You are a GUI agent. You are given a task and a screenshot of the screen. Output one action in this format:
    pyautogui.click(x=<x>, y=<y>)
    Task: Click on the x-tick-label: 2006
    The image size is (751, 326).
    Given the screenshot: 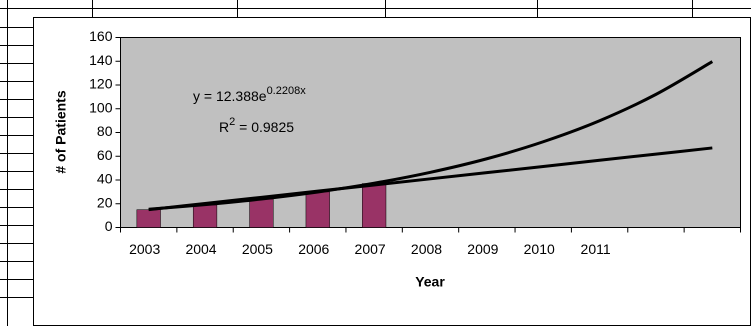 What is the action you would take?
    pyautogui.click(x=313, y=249)
    